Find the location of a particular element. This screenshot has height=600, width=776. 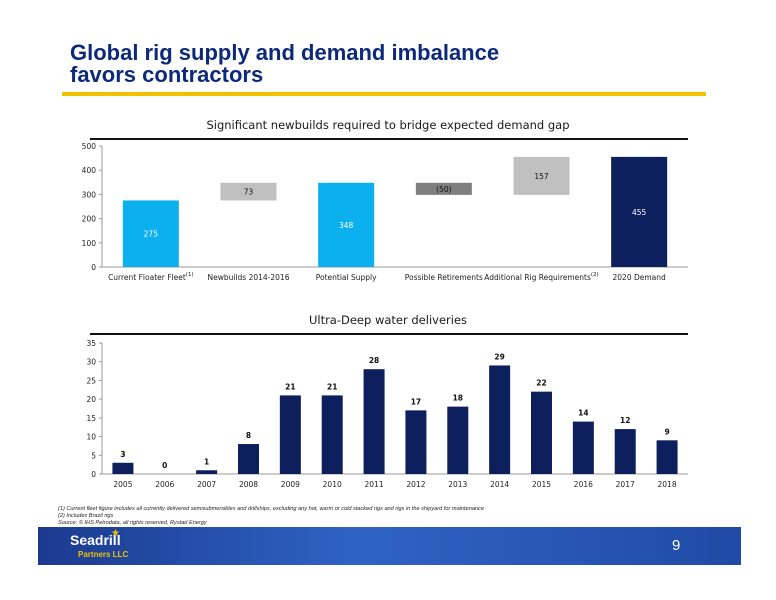

slide-title-line1: Global rig supply and demand imbalance is located at coordinates (285, 52).